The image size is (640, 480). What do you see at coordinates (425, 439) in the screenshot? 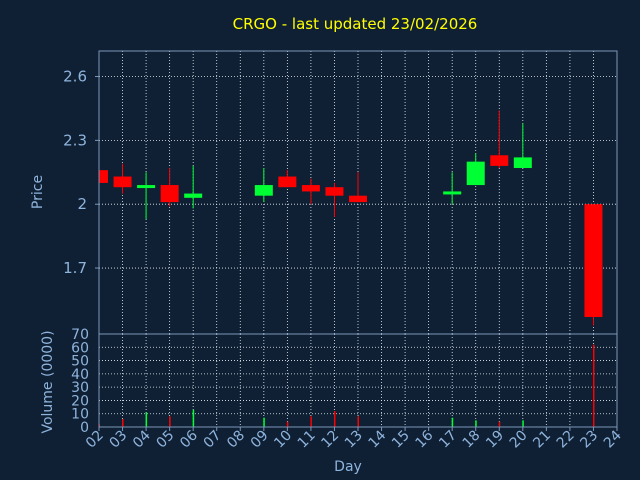
I see `x-tick-label: 16` at bounding box center [425, 439].